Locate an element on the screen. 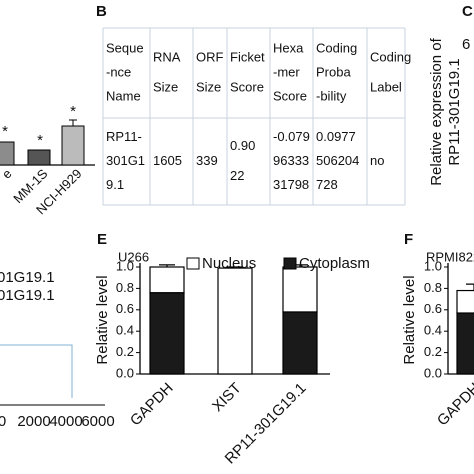 The image size is (474, 474). table-cell: Hexa is located at coordinates (288, 47).